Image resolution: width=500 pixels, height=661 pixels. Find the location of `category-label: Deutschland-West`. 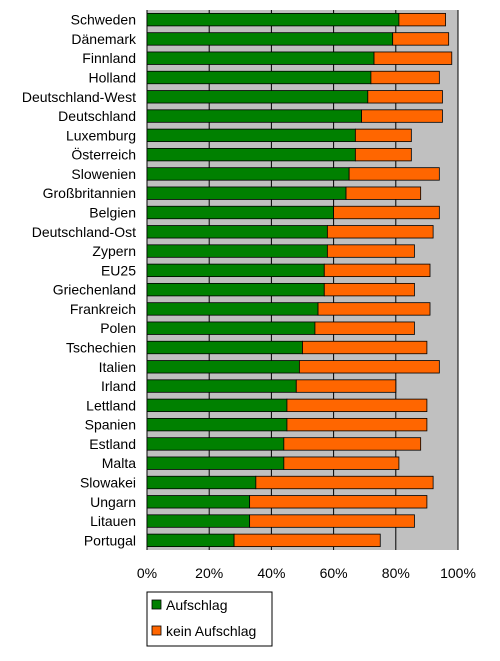

category-label: Deutschland-West is located at coordinates (79, 97).